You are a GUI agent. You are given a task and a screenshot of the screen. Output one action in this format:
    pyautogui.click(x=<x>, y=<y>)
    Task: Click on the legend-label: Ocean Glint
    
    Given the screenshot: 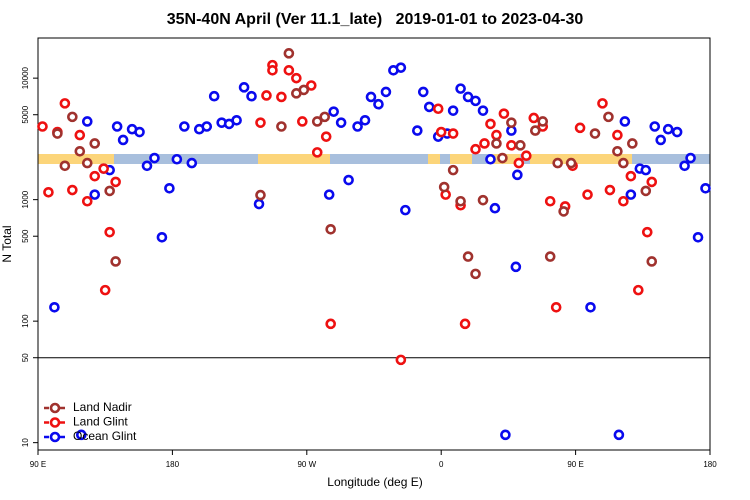 What is the action you would take?
    pyautogui.click(x=105, y=436)
    